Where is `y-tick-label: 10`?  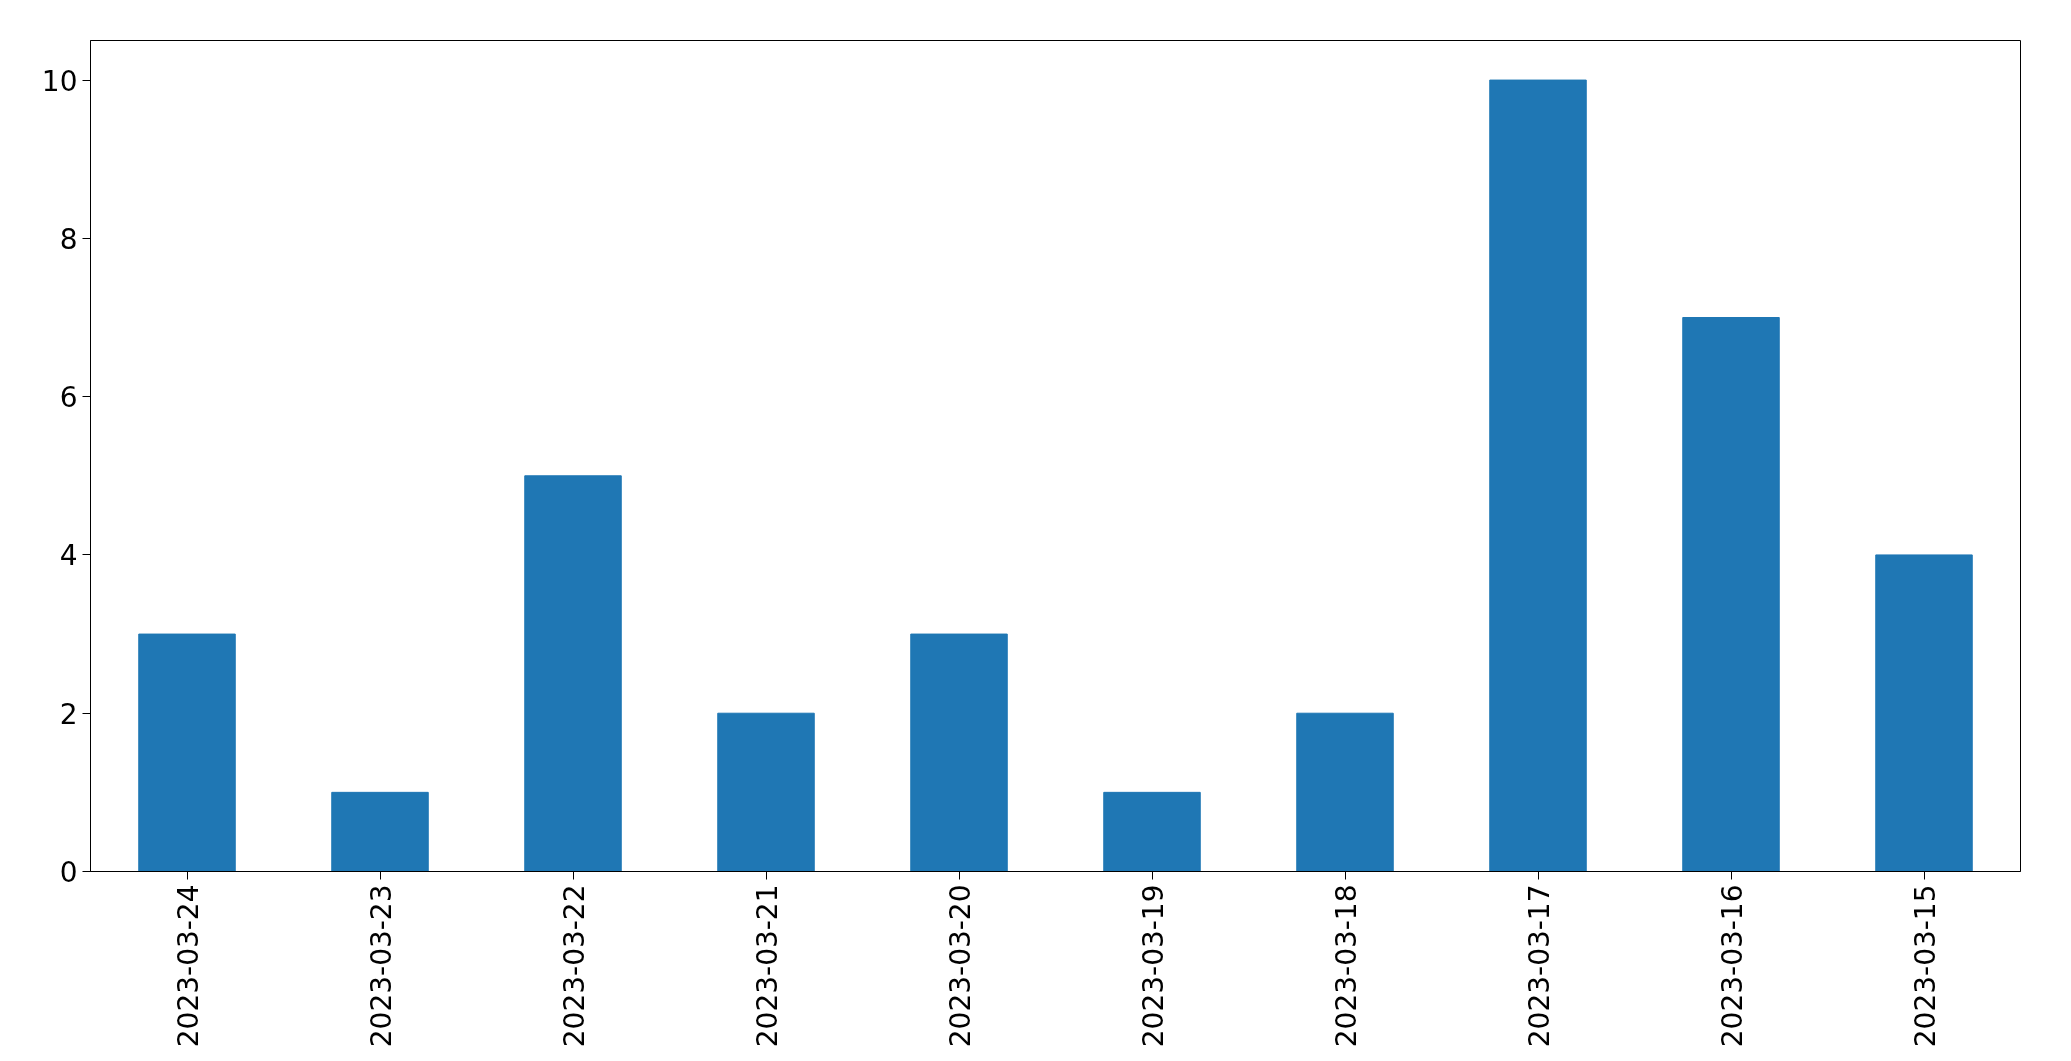
y-tick-label: 10 is located at coordinates (59, 81).